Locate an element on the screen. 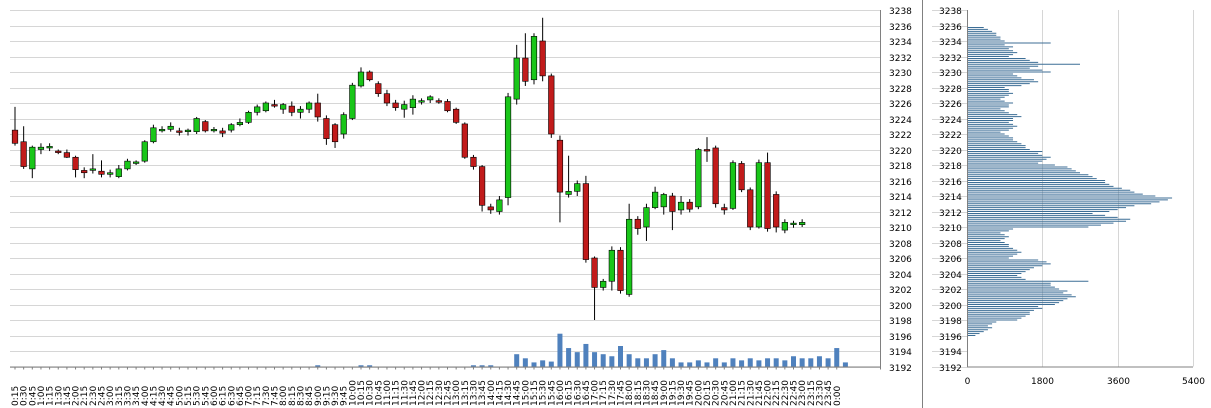 The image size is (1211, 408). time-tick-label: 12:15 is located at coordinates (431, 393).